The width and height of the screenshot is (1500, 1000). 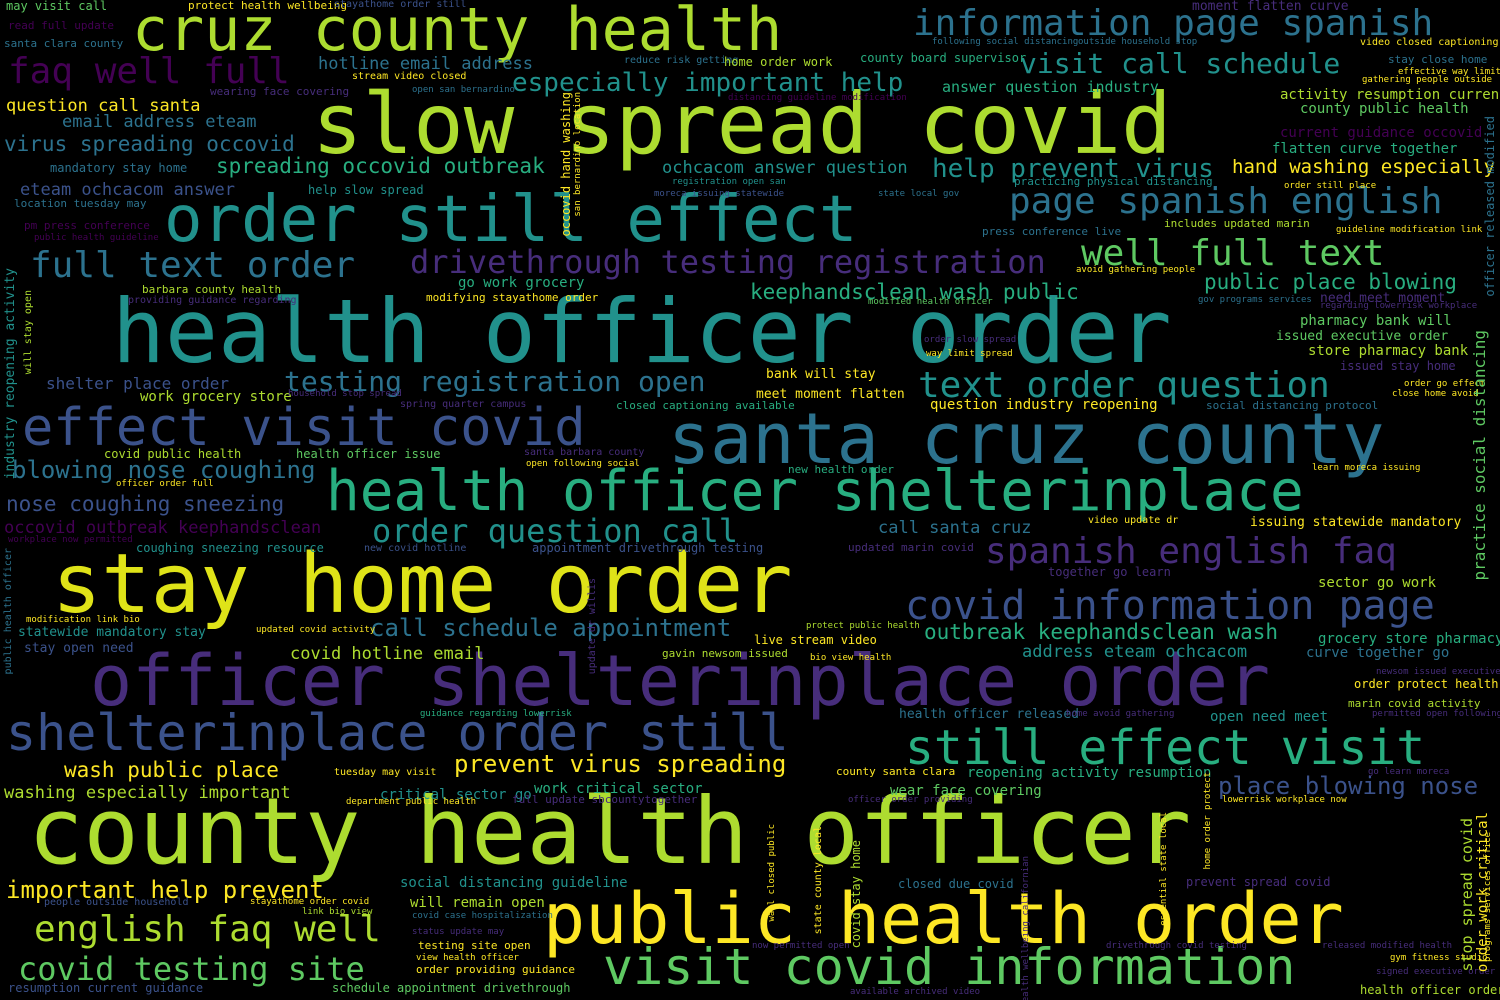 What do you see at coordinates (387, 654) in the screenshot?
I see `word: covid hotline email` at bounding box center [387, 654].